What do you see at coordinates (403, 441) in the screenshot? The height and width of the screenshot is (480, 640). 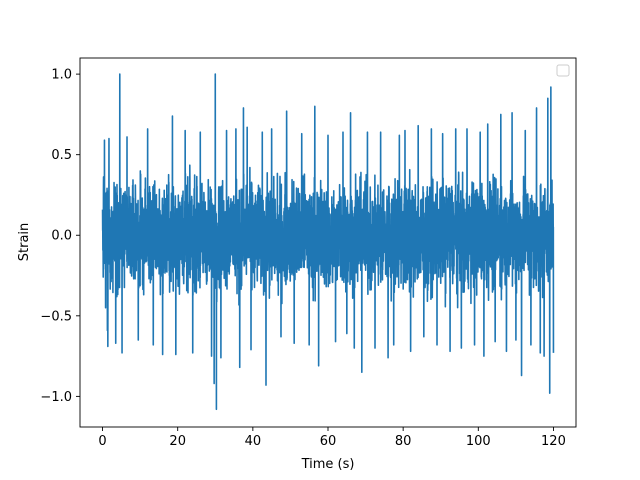 I see `x-tick-label: 80` at bounding box center [403, 441].